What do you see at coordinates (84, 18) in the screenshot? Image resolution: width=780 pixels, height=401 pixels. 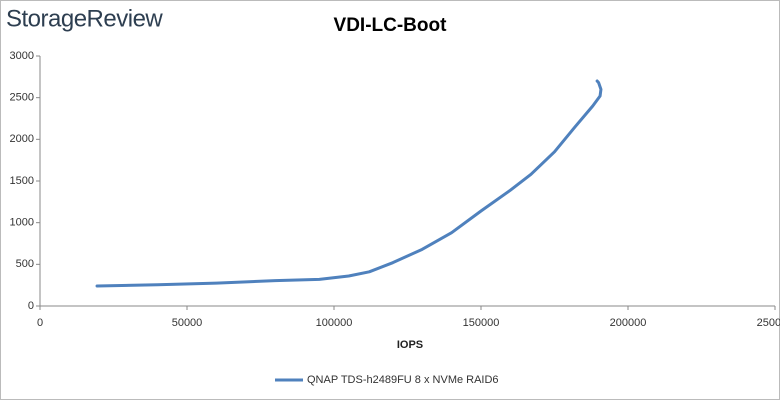 I see `logo: StorageReview` at bounding box center [84, 18].